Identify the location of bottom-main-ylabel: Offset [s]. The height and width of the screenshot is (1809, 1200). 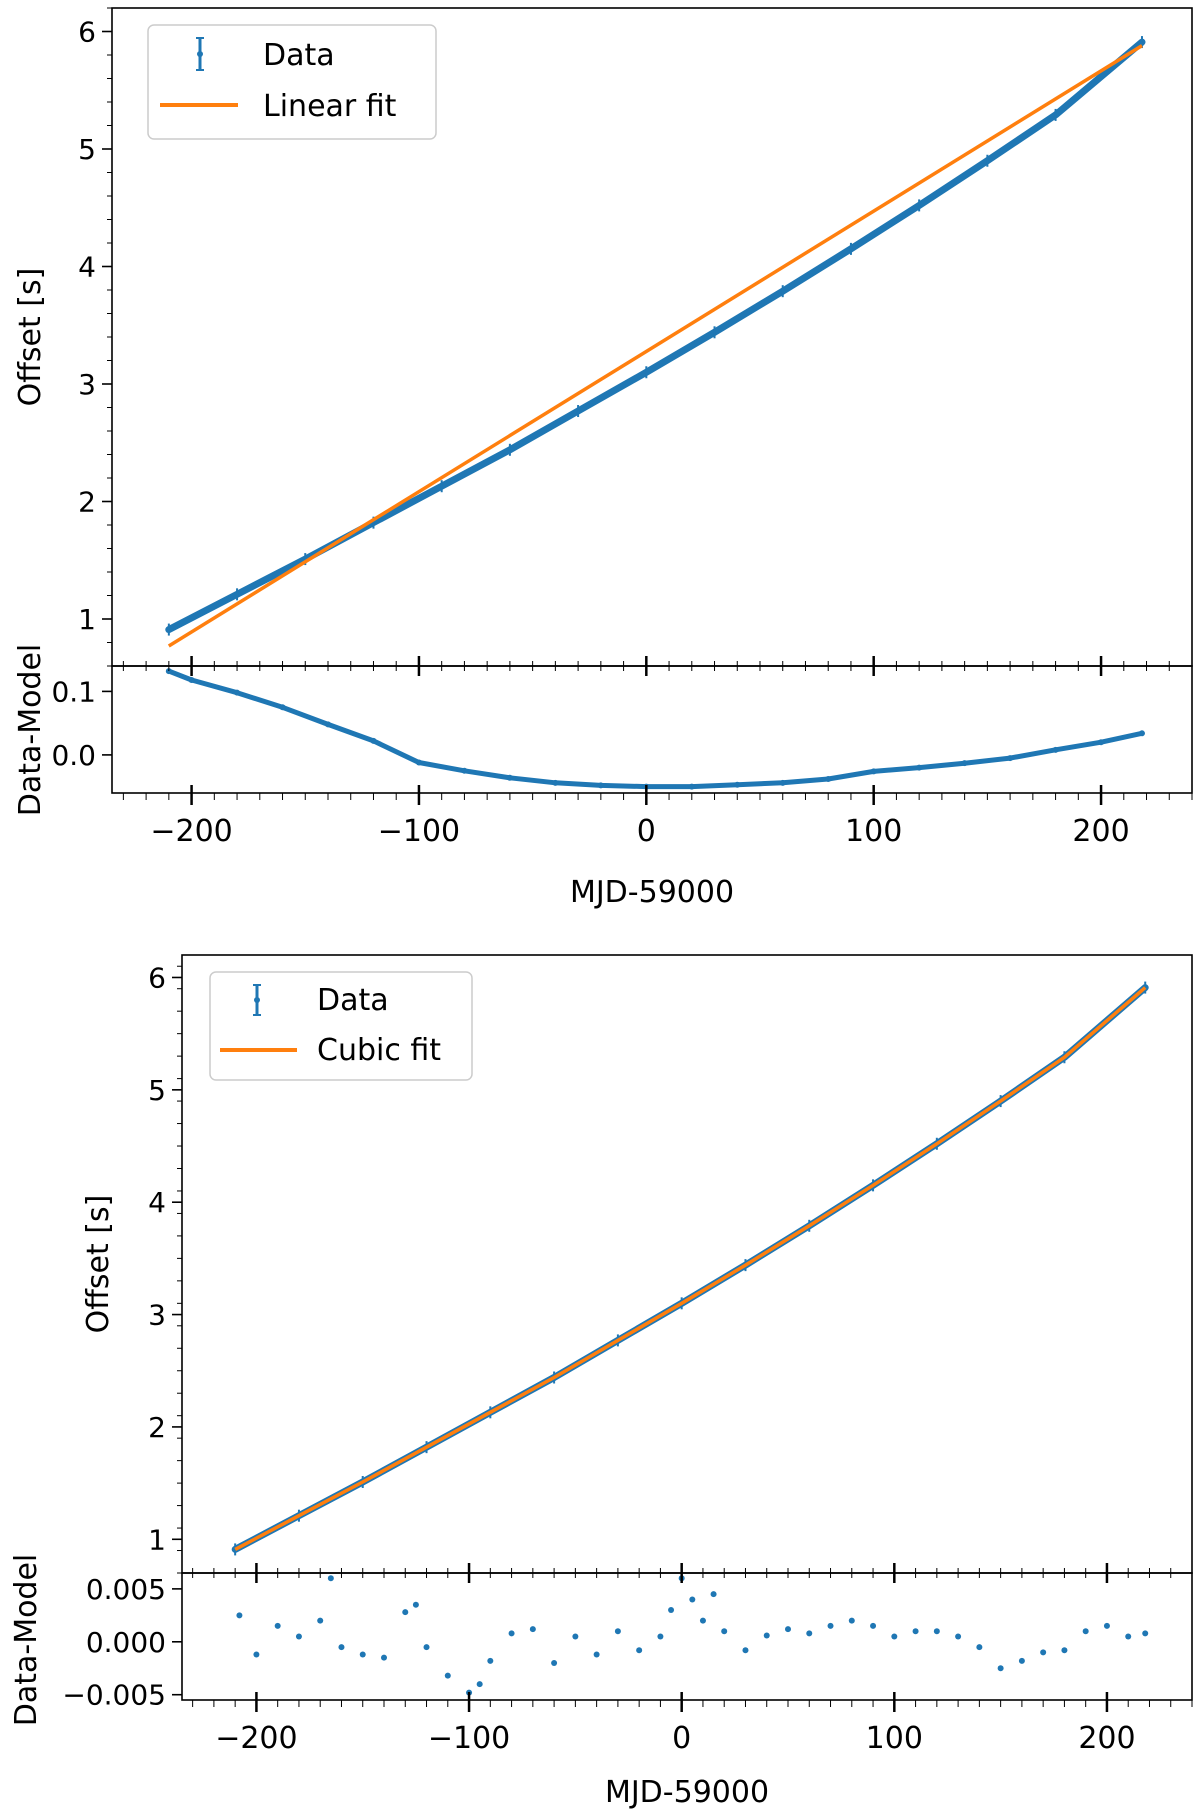
(98, 1264).